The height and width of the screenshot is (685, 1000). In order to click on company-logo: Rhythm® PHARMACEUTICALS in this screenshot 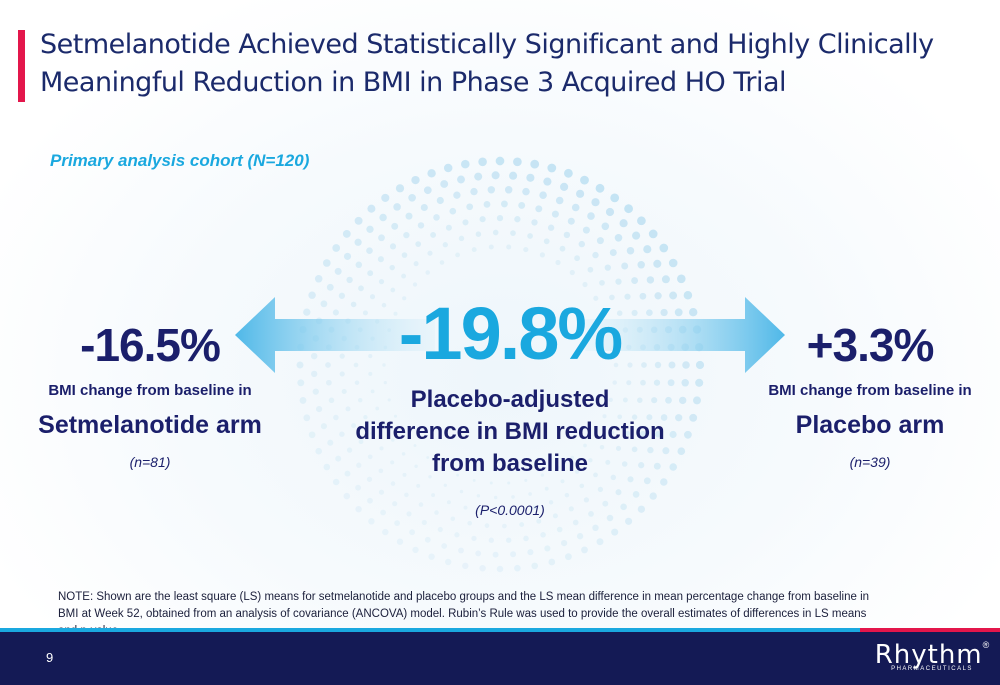, I will do `click(932, 656)`.